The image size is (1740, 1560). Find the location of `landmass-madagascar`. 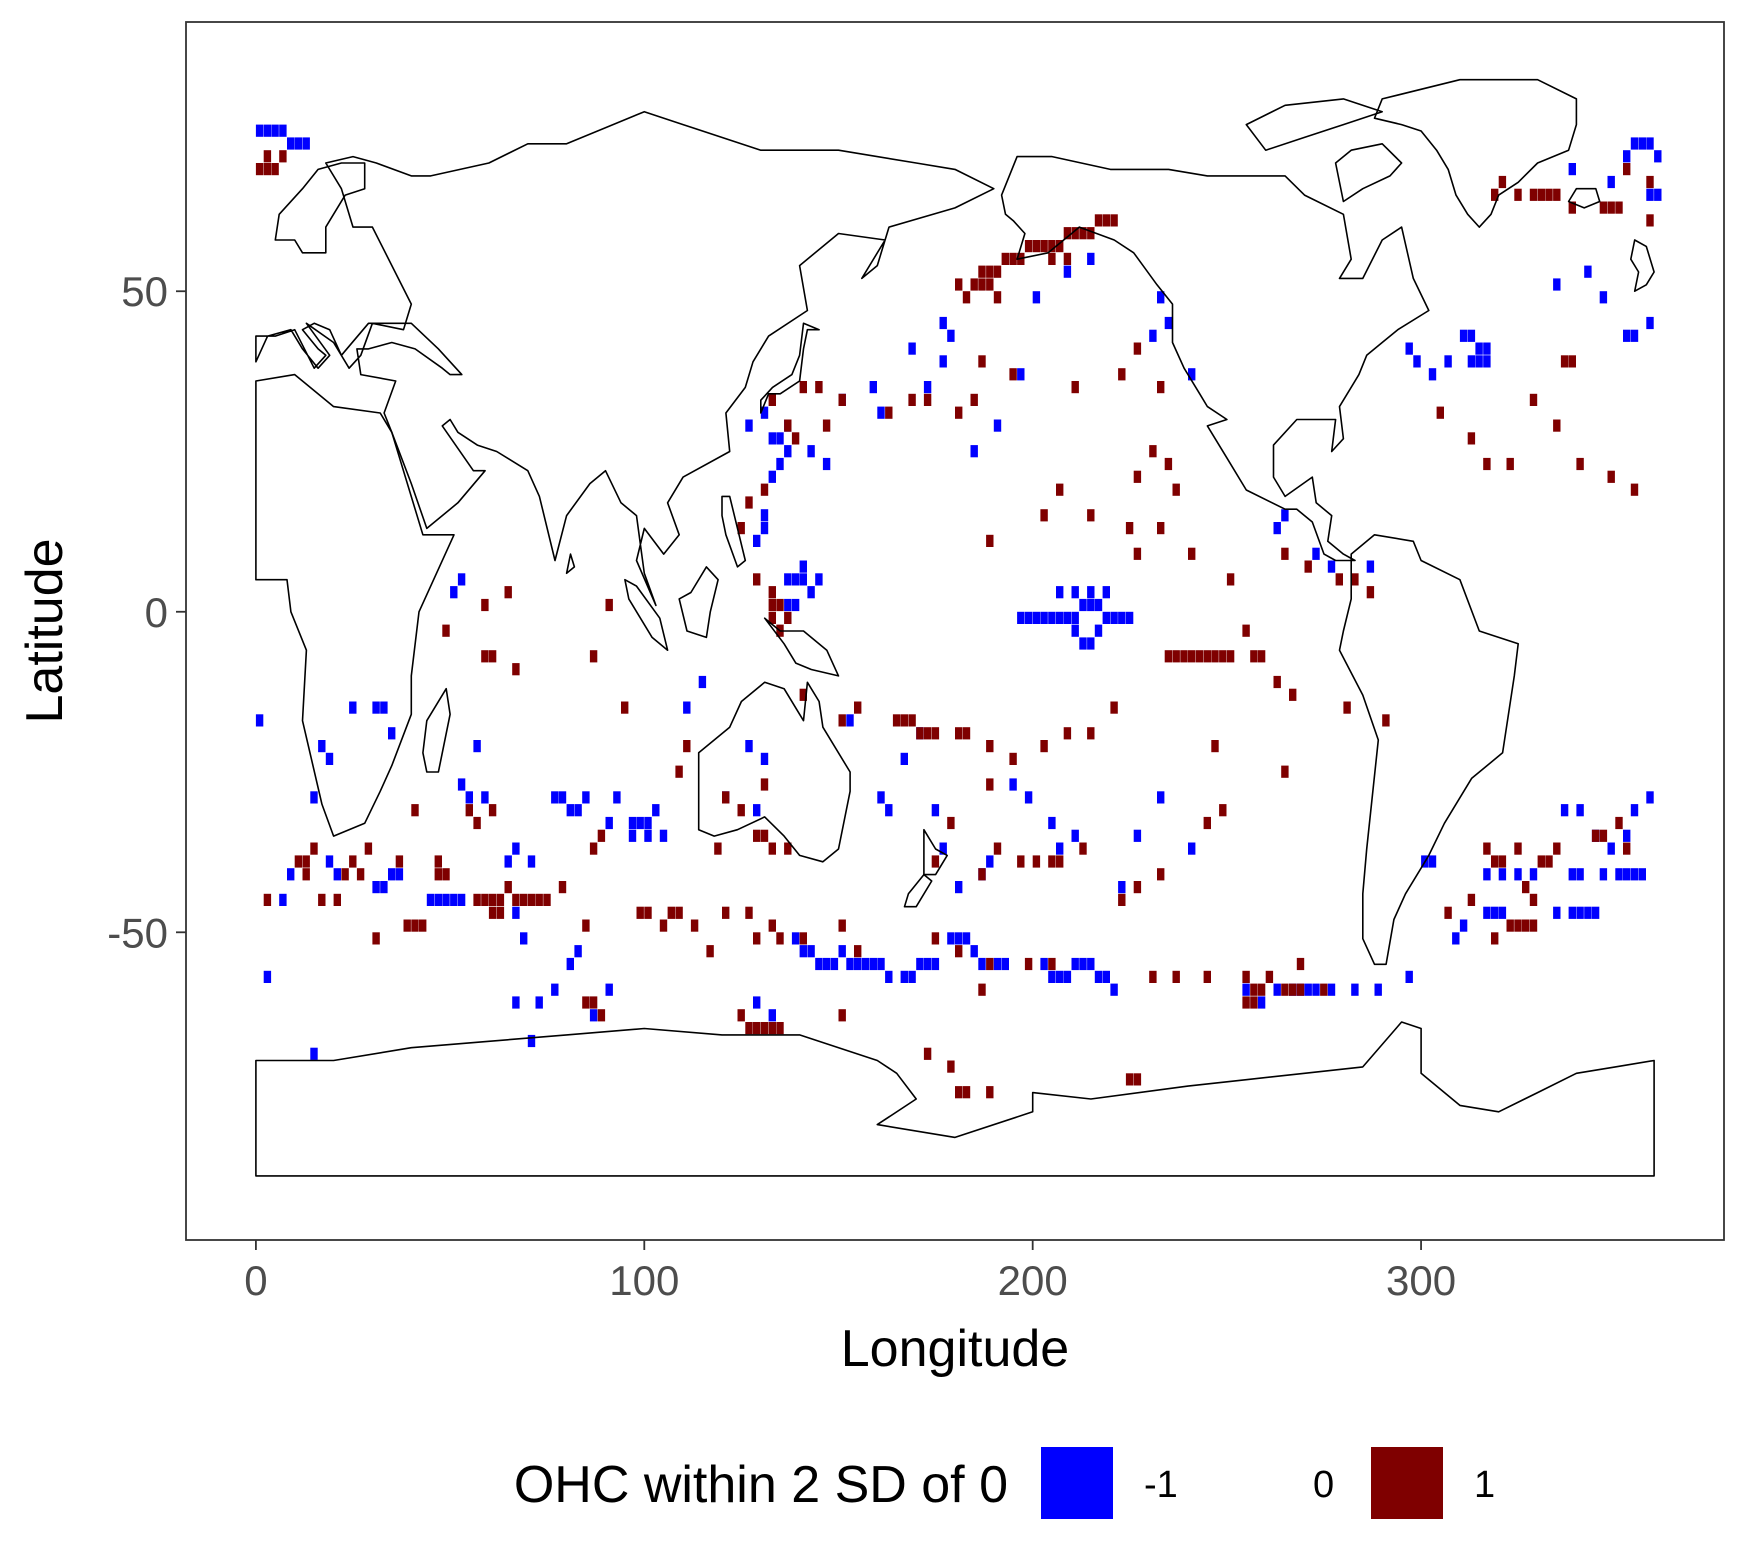

landmass-madagascar is located at coordinates (436, 730).